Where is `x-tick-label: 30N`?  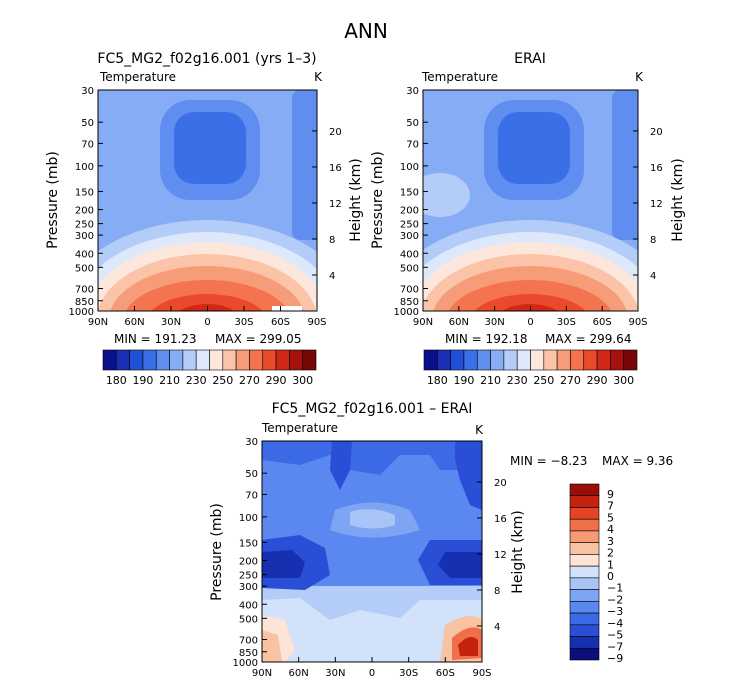
x-tick-label: 30N is located at coordinates (171, 322).